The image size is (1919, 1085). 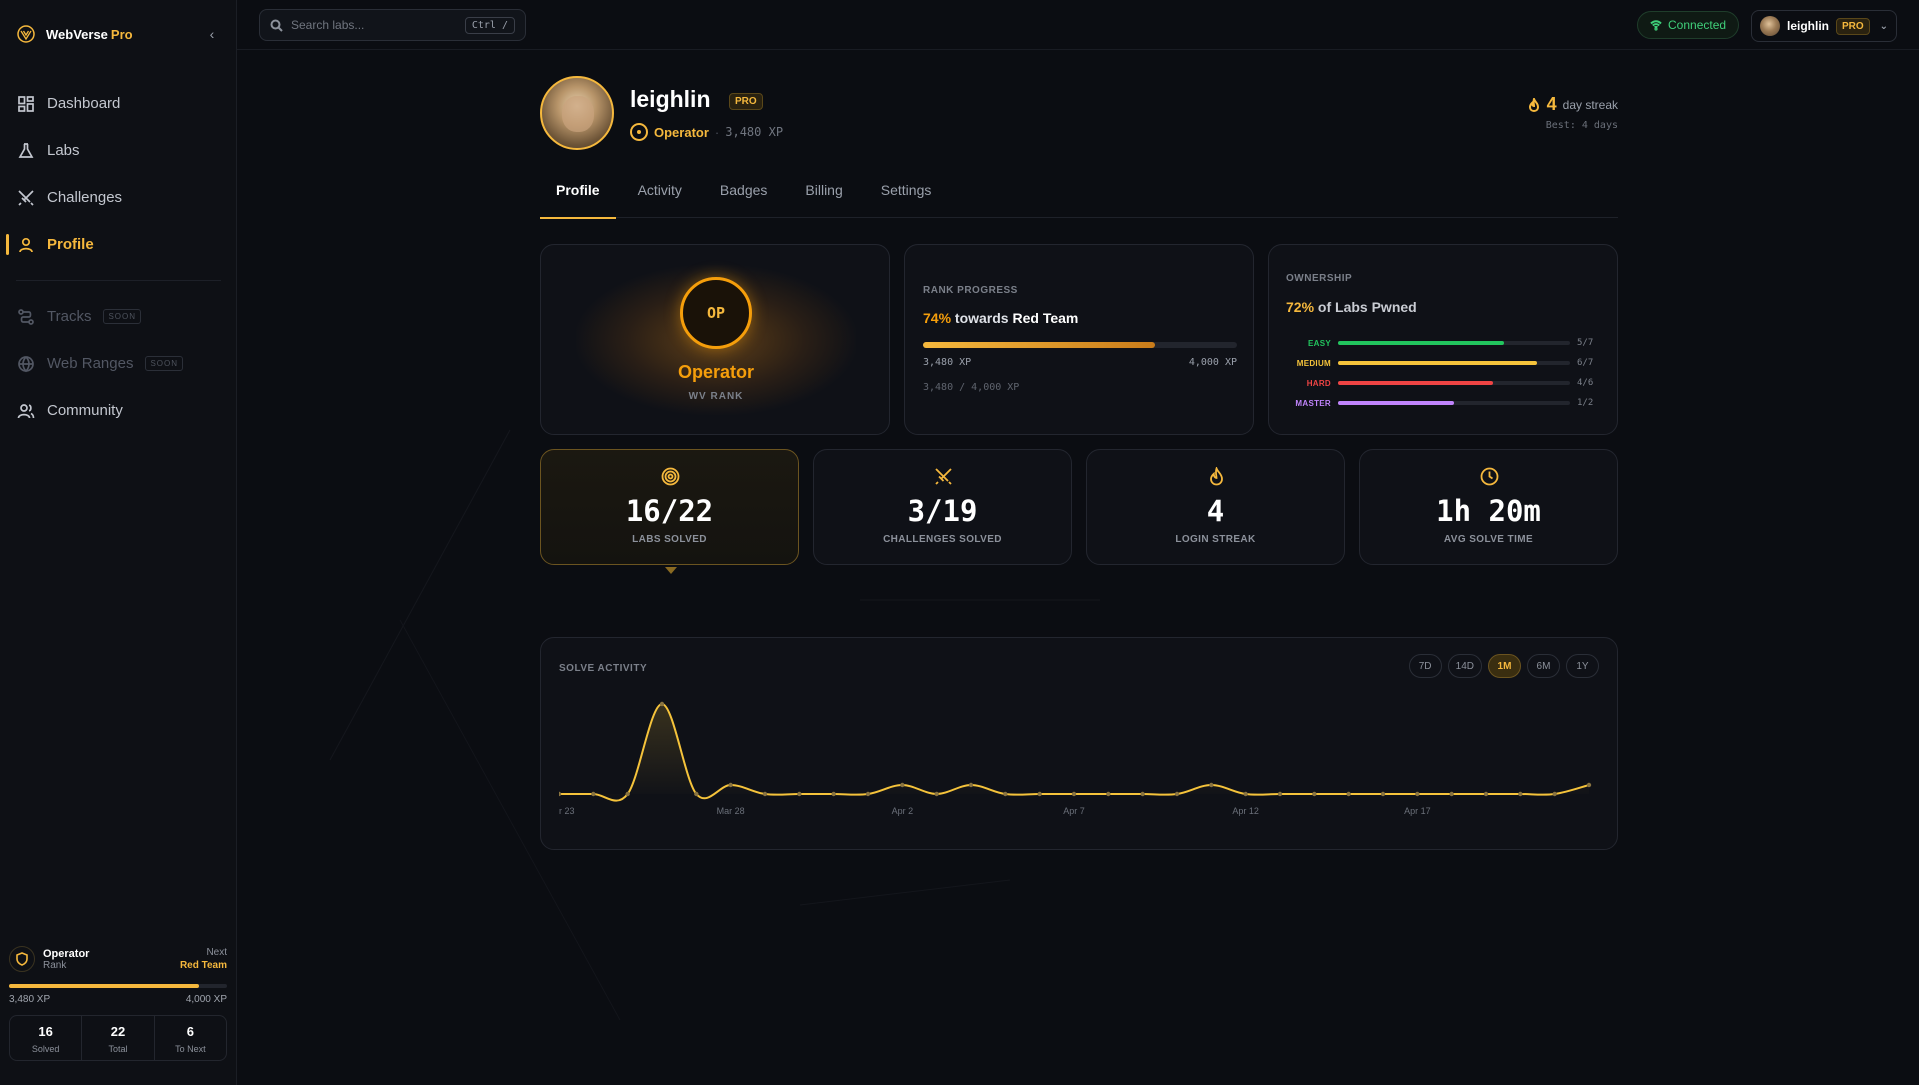 What do you see at coordinates (578, 195) in the screenshot?
I see `tab-profile: Profile` at bounding box center [578, 195].